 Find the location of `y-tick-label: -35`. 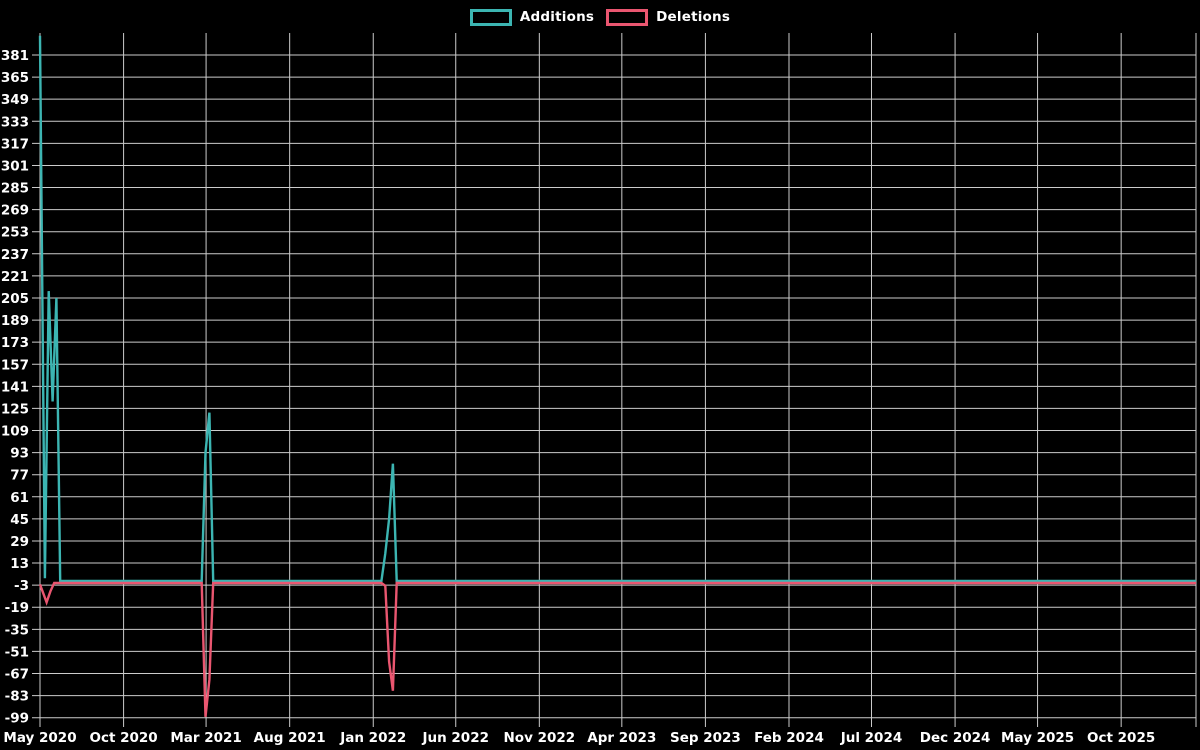

y-tick-label: -35 is located at coordinates (17, 630).